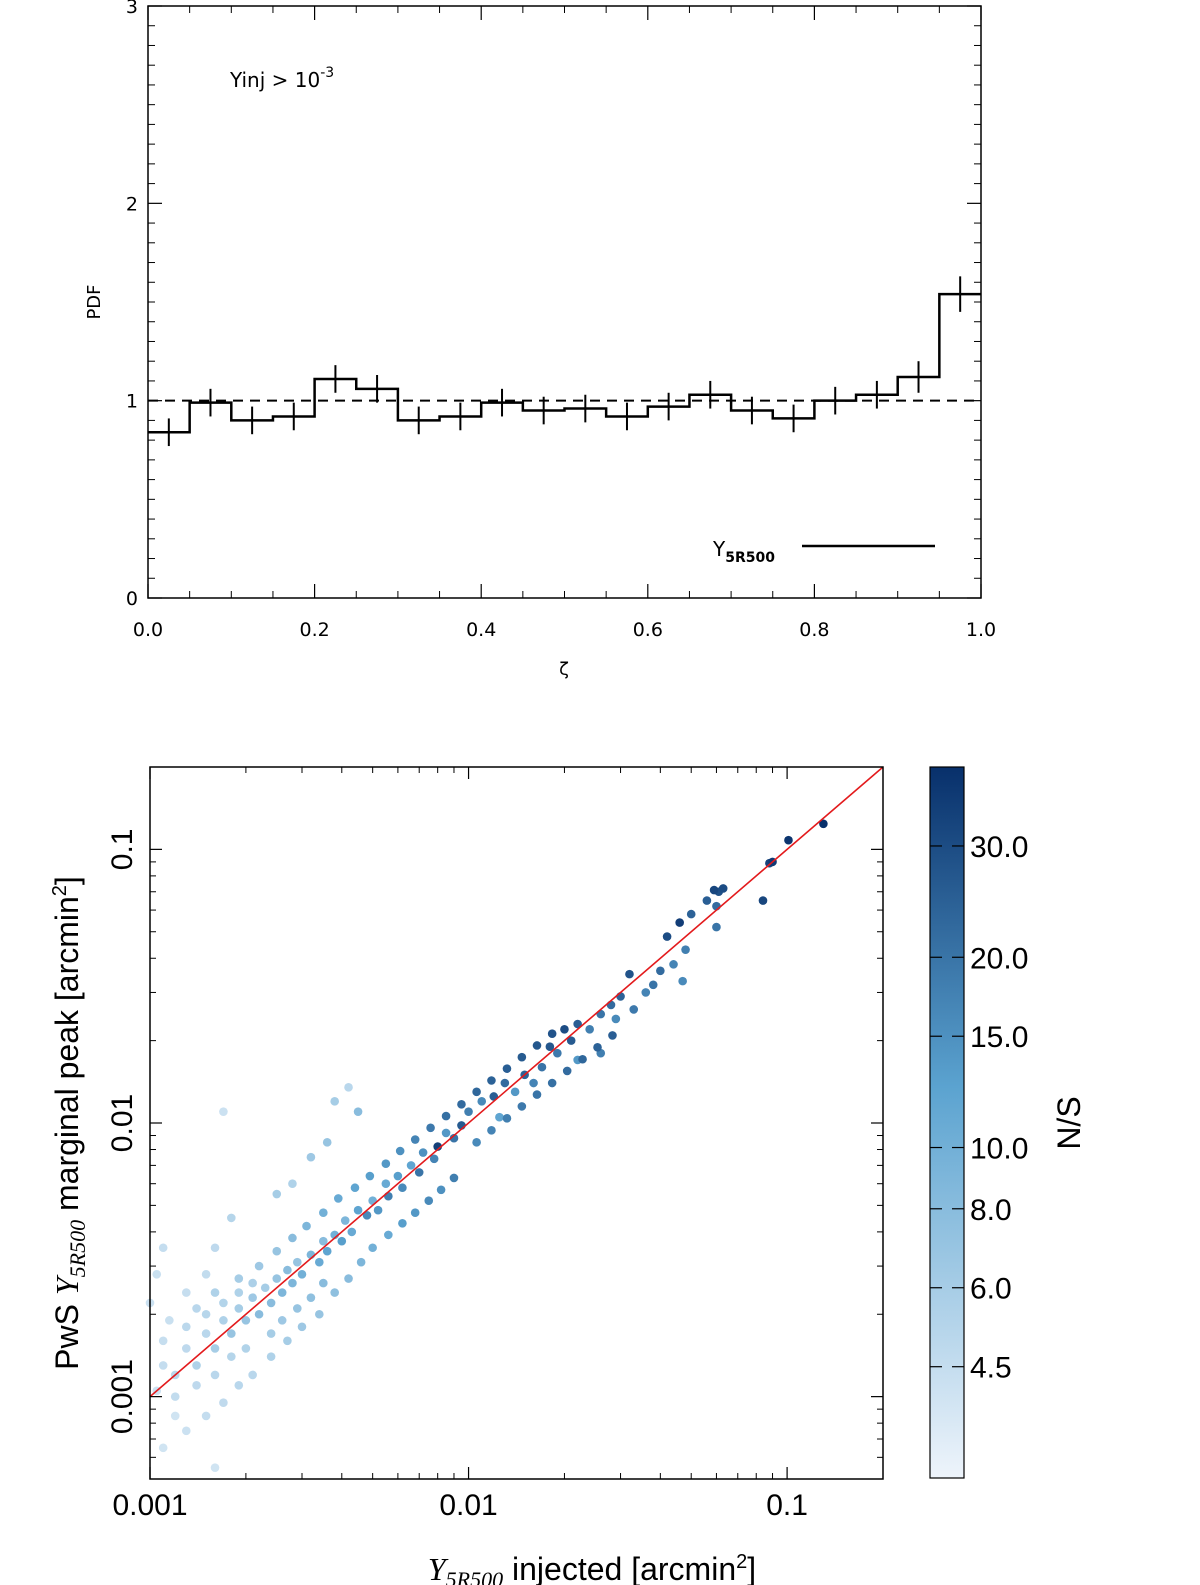 The height and width of the screenshot is (1585, 1200). Describe the element at coordinates (1069, 1122) in the screenshot. I see `colorbar-label: N/S` at that location.